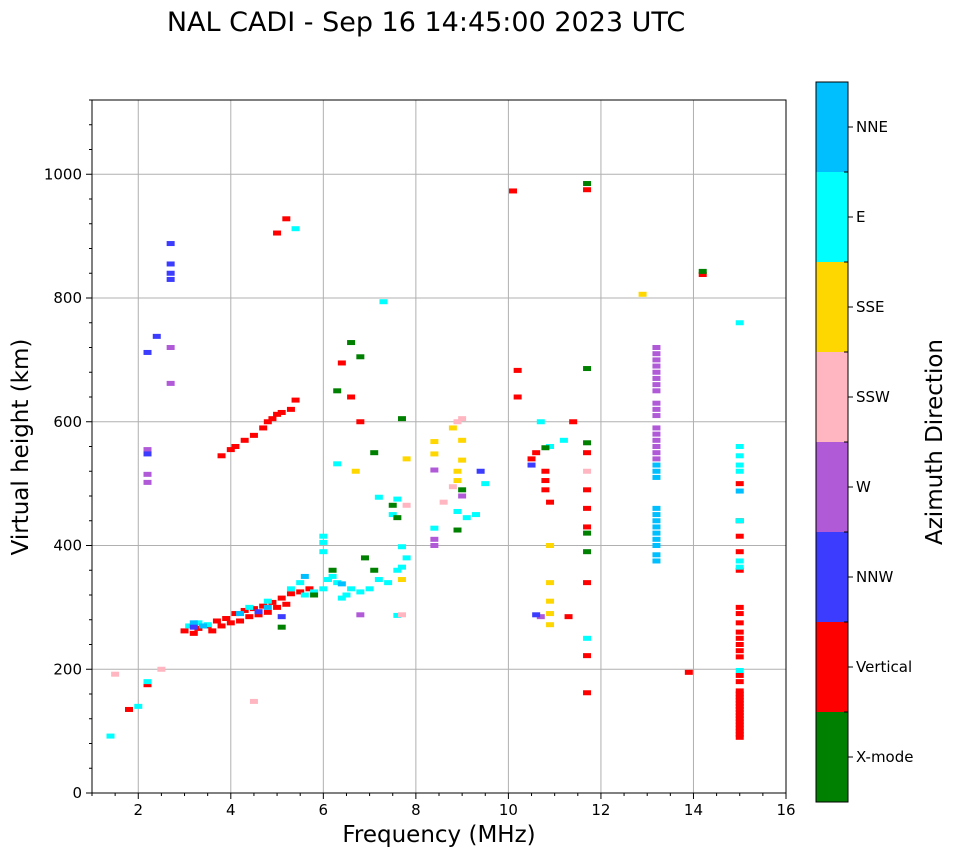  Describe the element at coordinates (832, 577) in the screenshot. I see `colorbar-segment-nnw` at that location.